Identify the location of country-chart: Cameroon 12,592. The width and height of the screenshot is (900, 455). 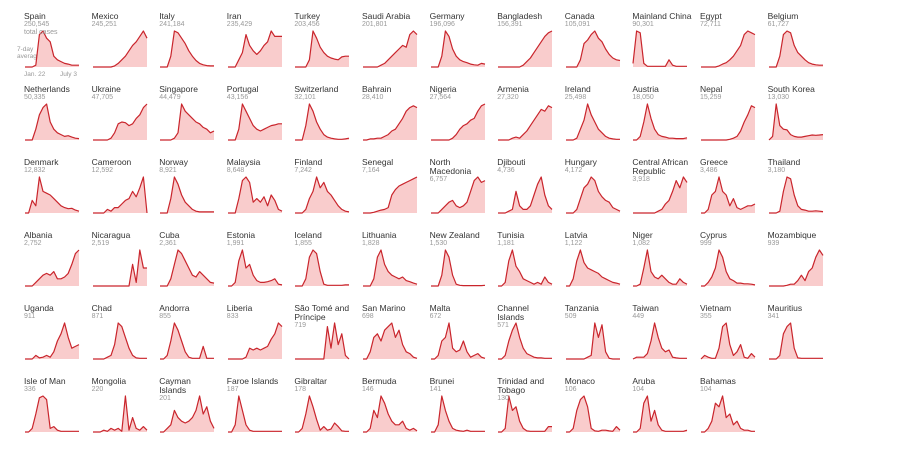
(122, 193).